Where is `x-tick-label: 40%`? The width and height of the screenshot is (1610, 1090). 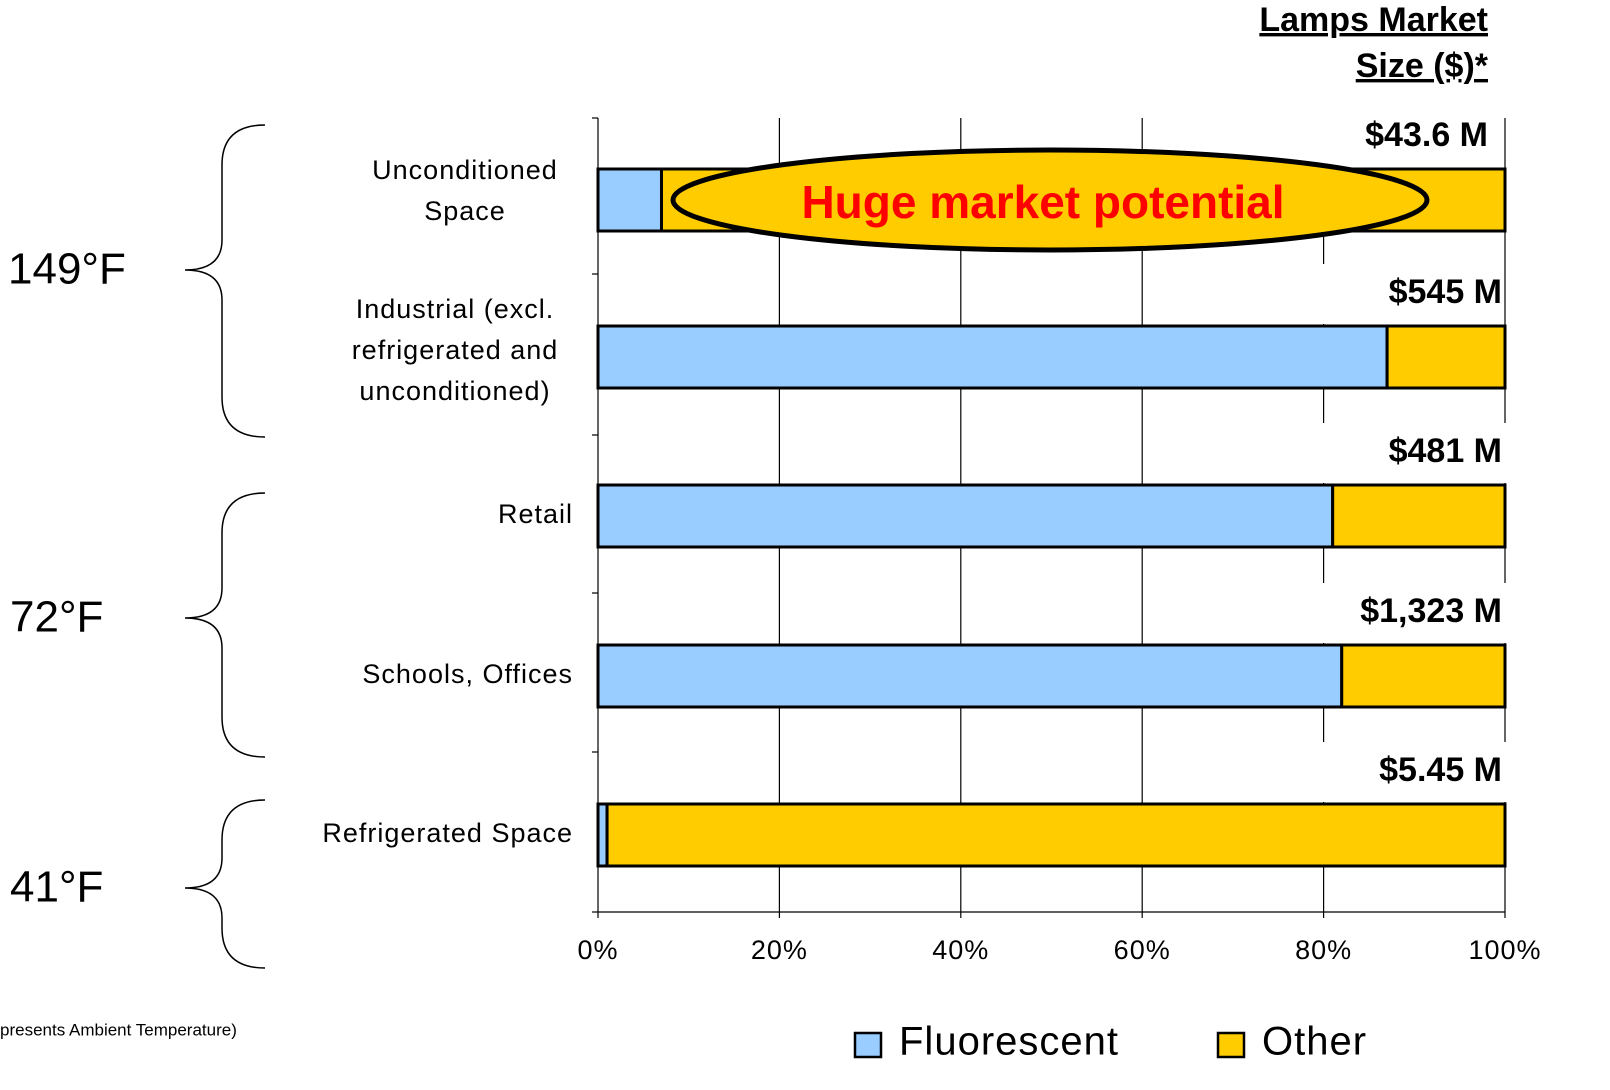
x-tick-label: 40% is located at coordinates (960, 950).